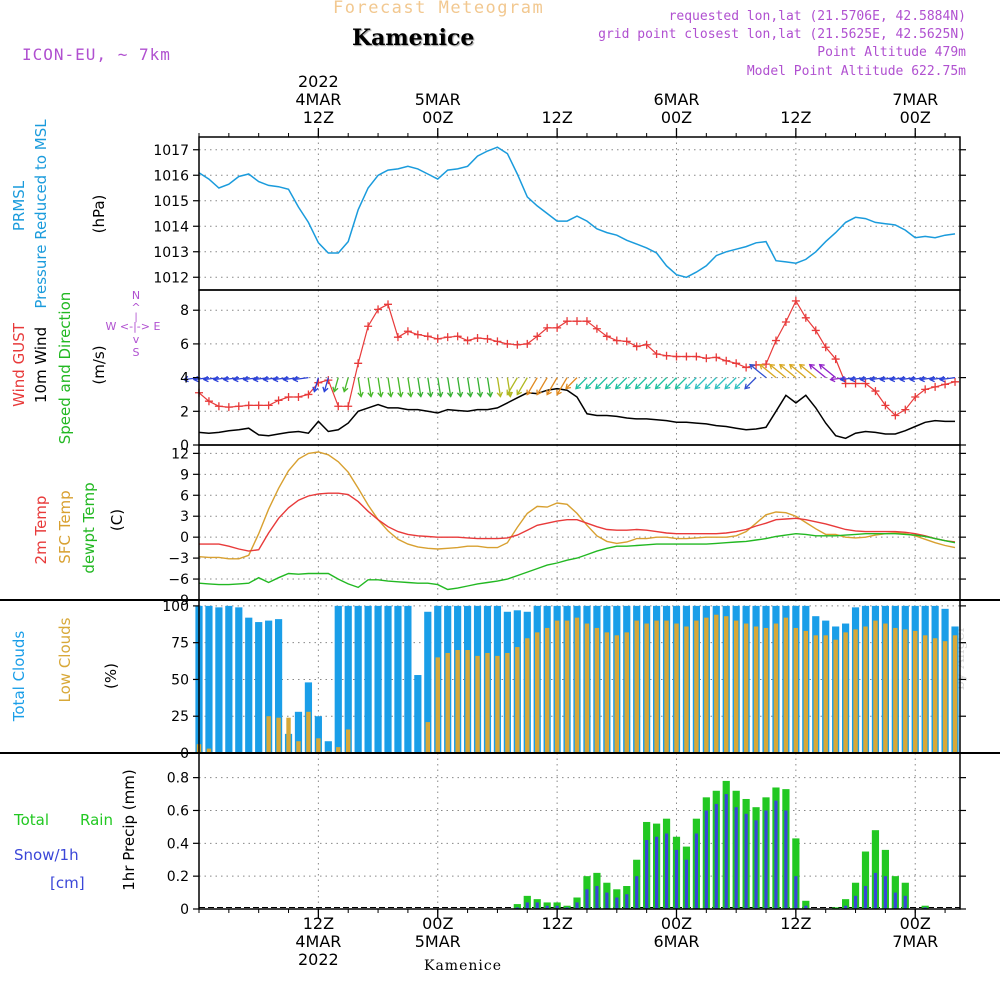 This screenshot has width=1000, height=1000. Describe the element at coordinates (171, 227) in the screenshot. I see `y-tick-label: 1014` at that location.